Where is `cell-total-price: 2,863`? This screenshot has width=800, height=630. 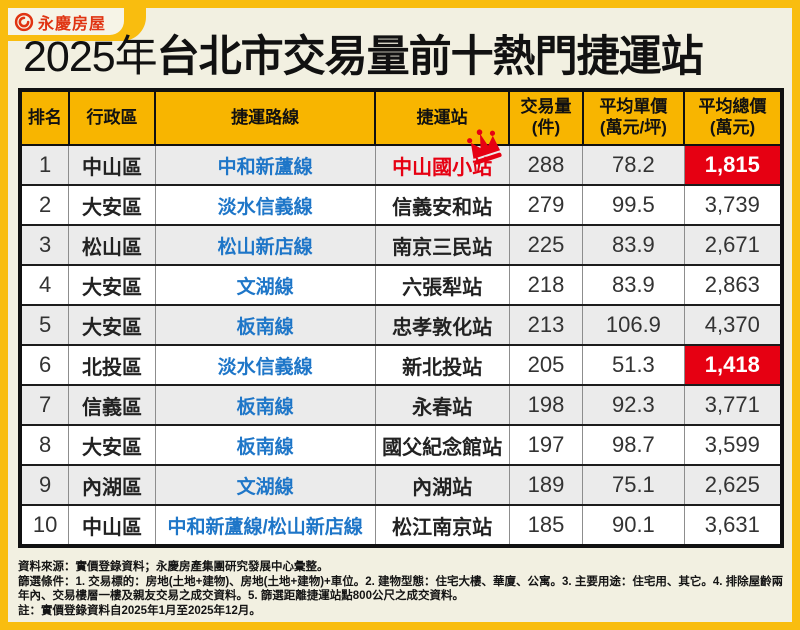
cell-total-price: 2,863 is located at coordinates (733, 284).